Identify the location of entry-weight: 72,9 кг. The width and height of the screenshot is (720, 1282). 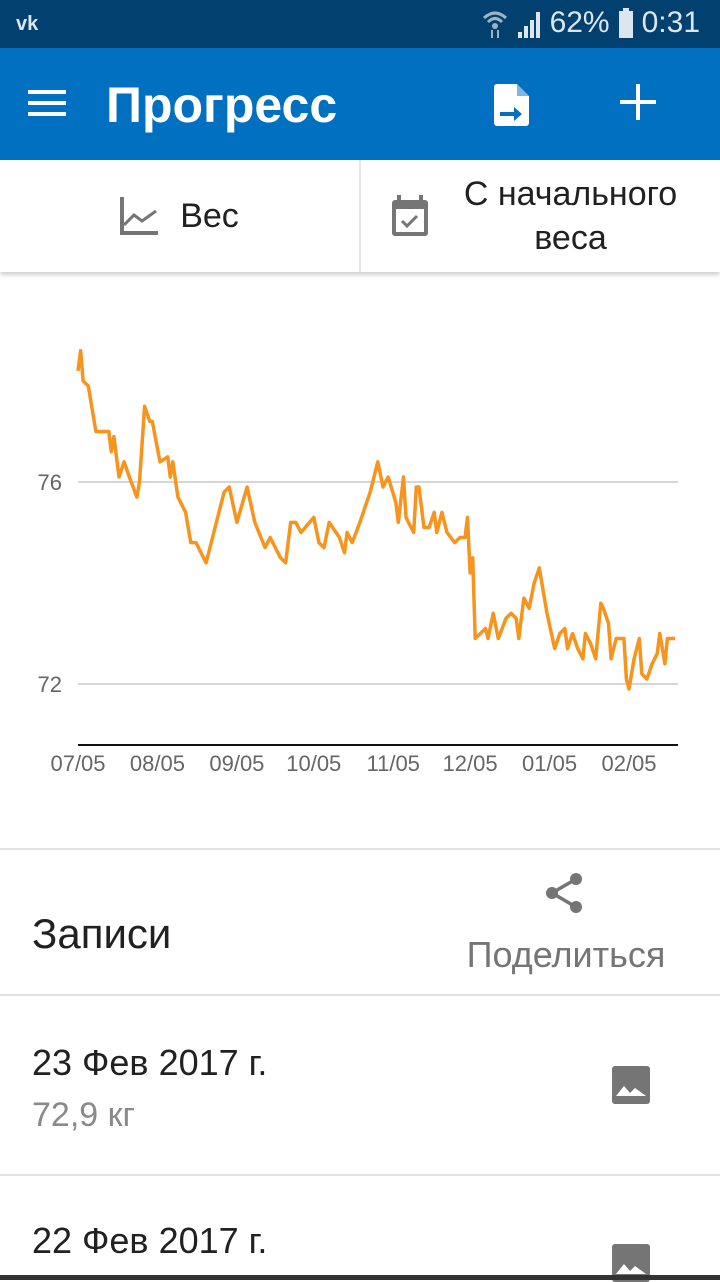
(83, 1115).